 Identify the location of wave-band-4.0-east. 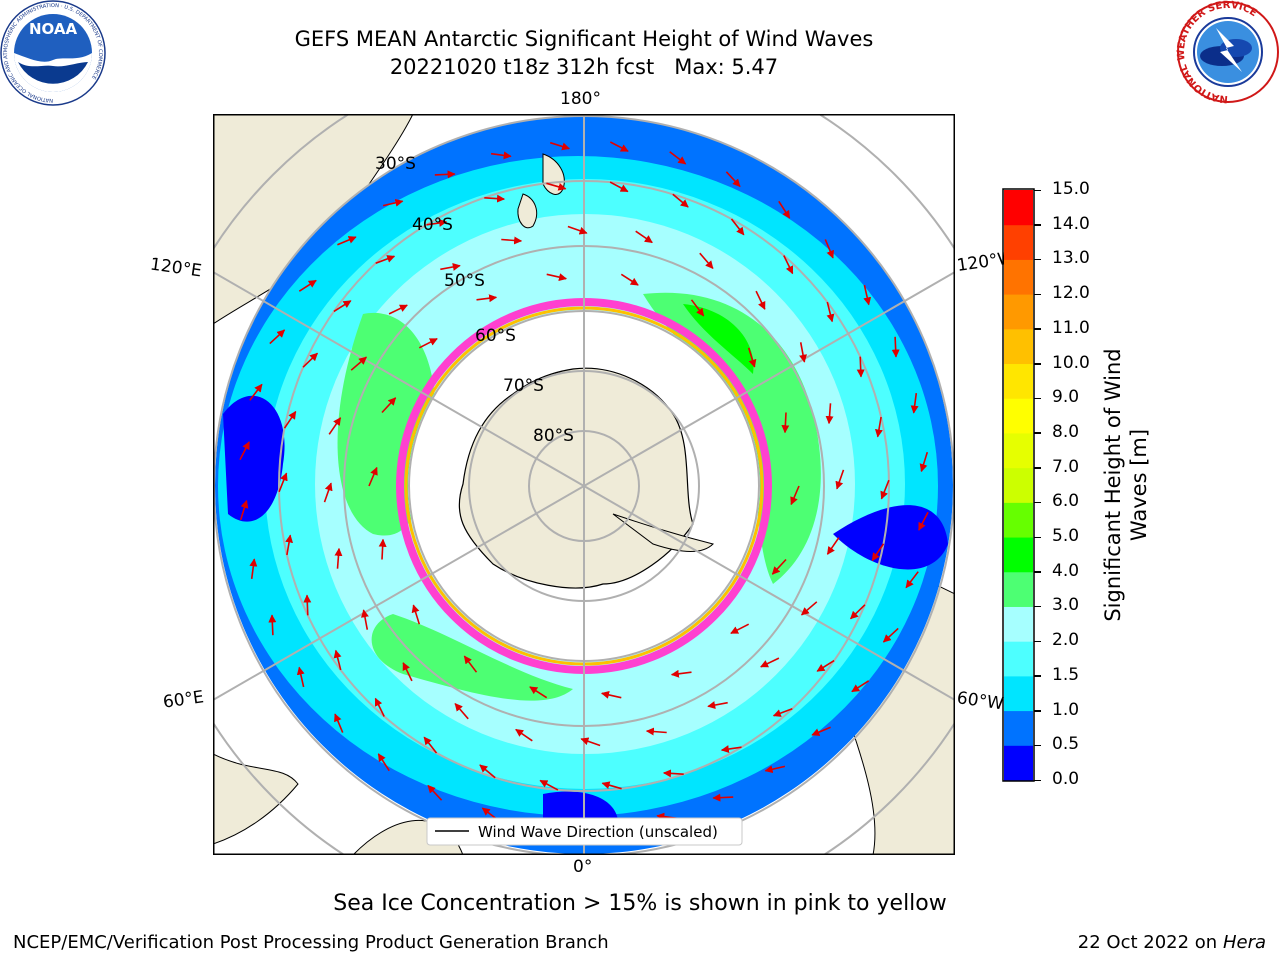
(732, 438).